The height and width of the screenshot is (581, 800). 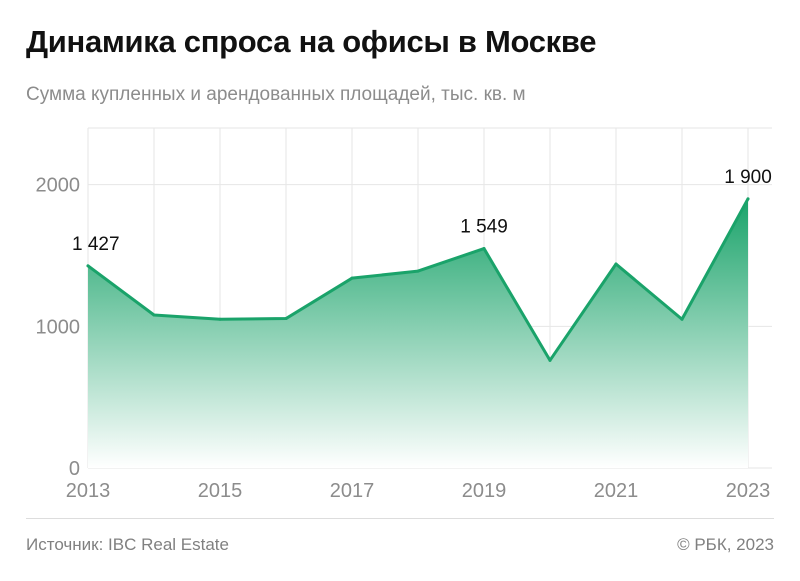 I want to click on x-tick-label: 2013, so click(x=88, y=491).